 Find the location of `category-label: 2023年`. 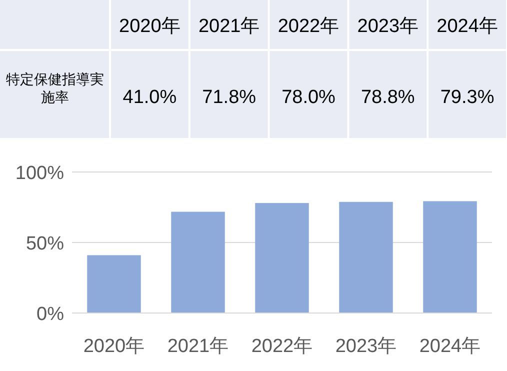

category-label: 2023年 is located at coordinates (388, 26).